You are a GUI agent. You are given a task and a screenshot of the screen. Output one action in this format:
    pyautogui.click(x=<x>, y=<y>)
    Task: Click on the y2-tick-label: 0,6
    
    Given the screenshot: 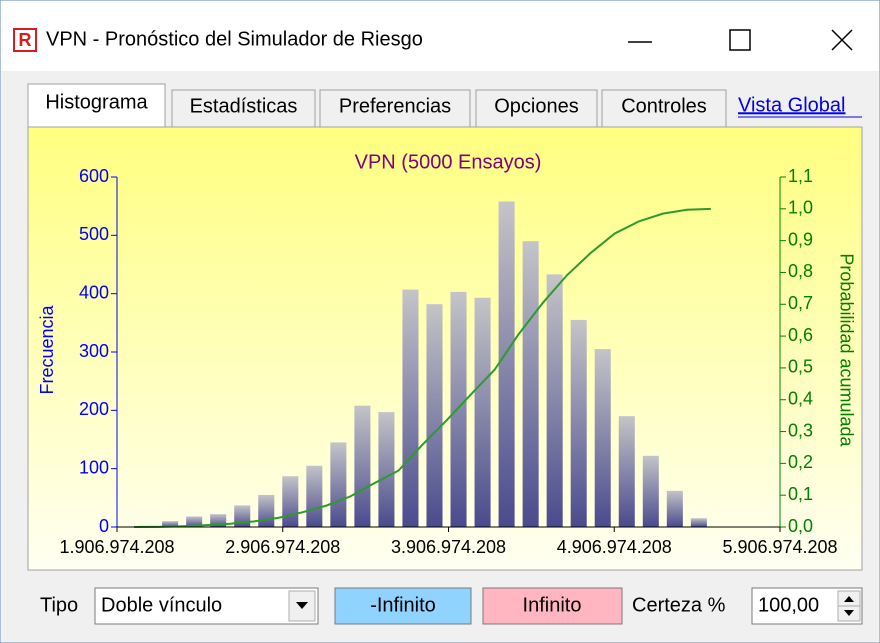 What is the action you would take?
    pyautogui.click(x=800, y=335)
    